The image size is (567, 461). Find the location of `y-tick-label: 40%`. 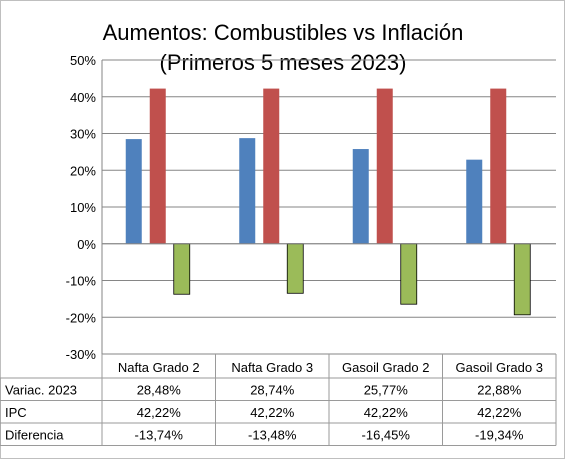

y-tick-label: 40% is located at coordinates (83, 97).